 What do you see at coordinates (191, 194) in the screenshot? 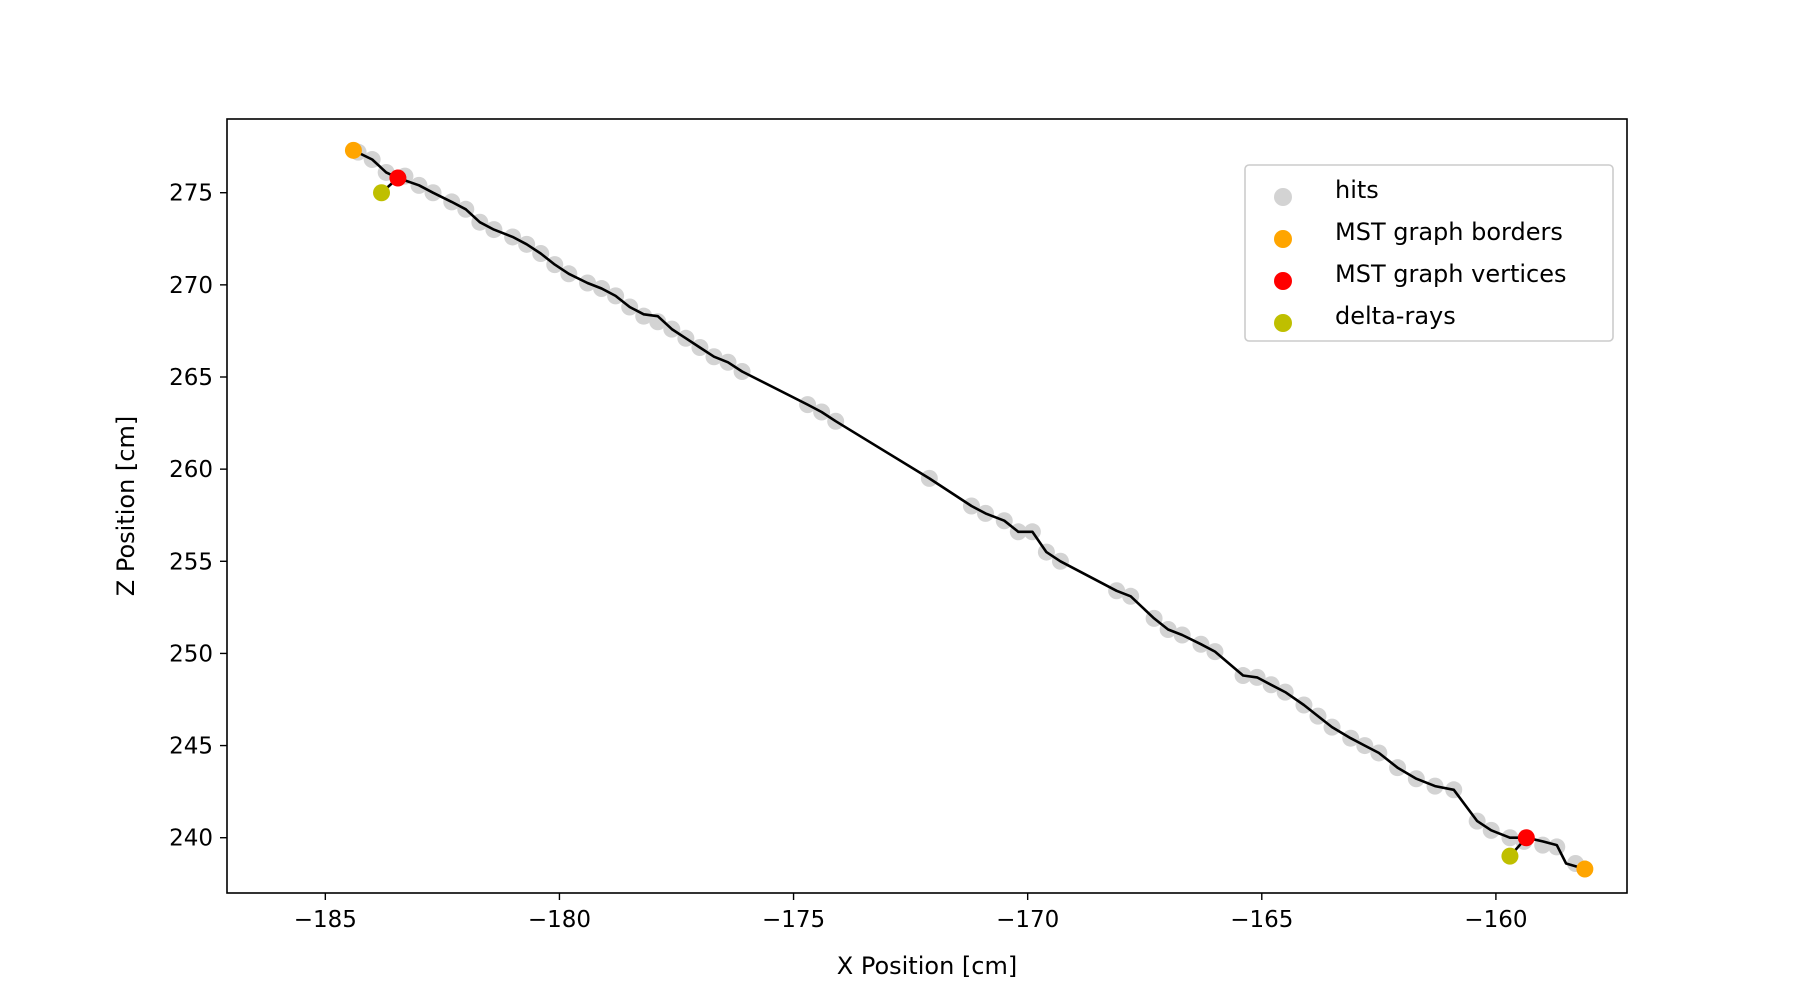
I see `y-tick-label: 275` at bounding box center [191, 194].